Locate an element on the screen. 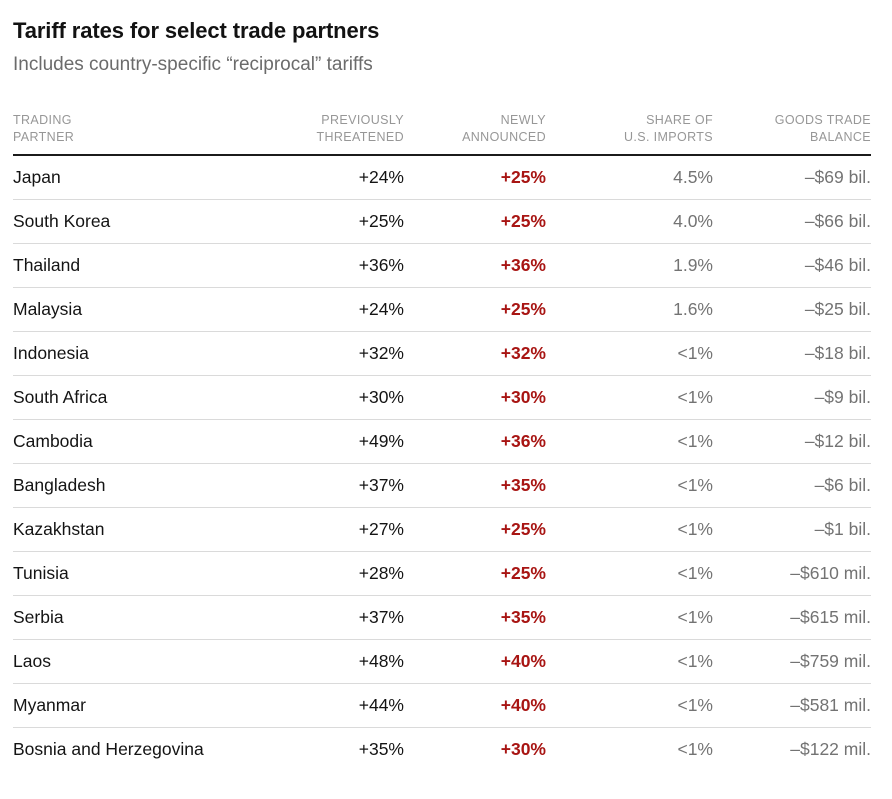 The image size is (892, 799). table-row: Japan +24% +25% 4.5% –$69 bil. is located at coordinates (442, 177).